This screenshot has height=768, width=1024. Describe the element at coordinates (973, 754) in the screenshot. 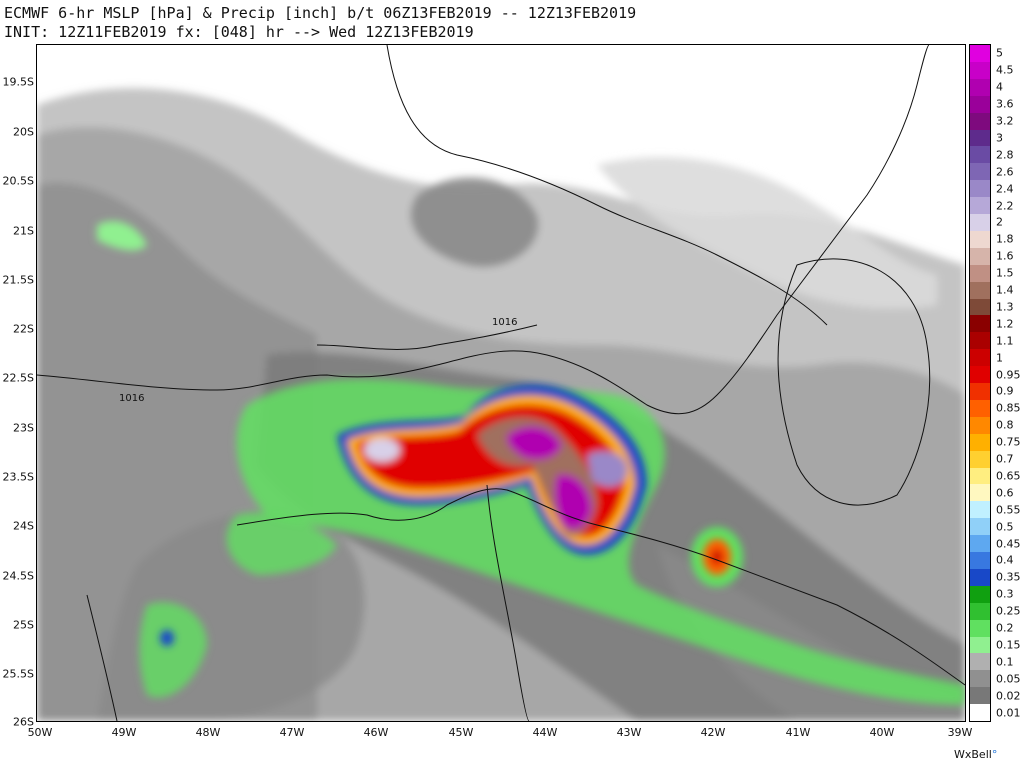

I see `brand-name: WxBell` at that location.